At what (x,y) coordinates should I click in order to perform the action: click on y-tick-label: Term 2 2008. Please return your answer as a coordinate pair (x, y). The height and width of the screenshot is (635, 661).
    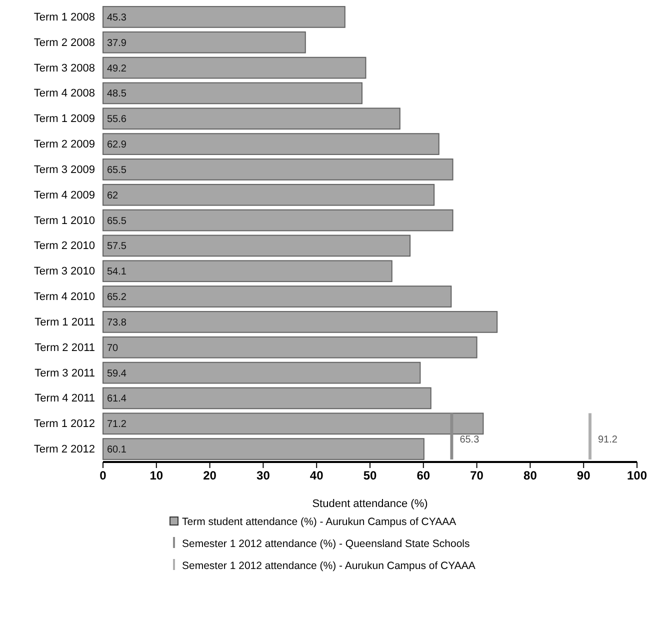
    Looking at the image, I should click on (64, 42).